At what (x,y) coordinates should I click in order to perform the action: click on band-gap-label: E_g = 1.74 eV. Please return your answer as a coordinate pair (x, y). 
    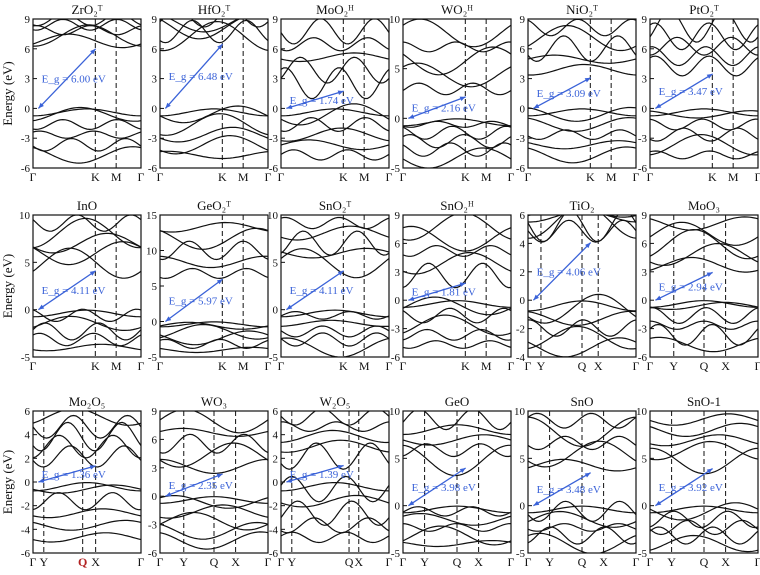
    Looking at the image, I should click on (322, 101).